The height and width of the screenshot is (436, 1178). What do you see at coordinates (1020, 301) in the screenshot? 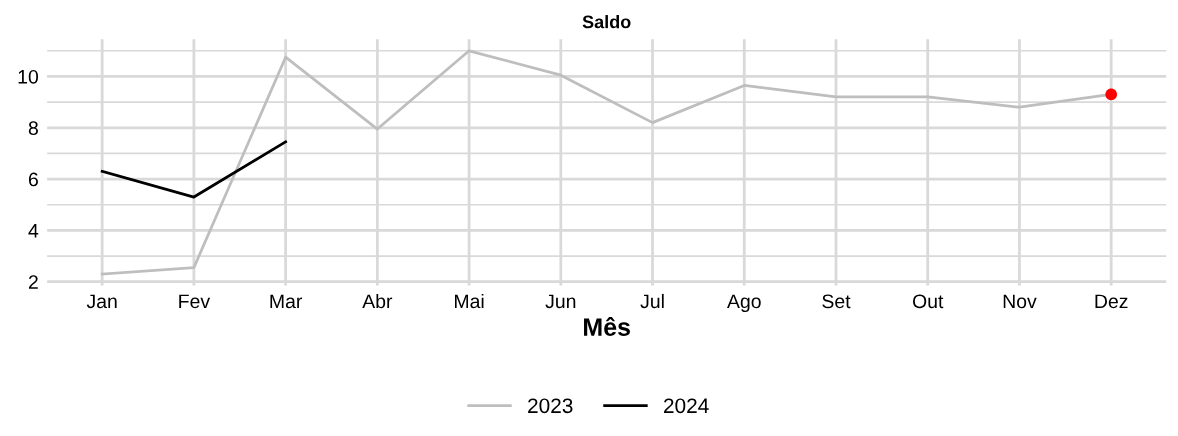
I see `x-tick-label: Nov` at bounding box center [1020, 301].